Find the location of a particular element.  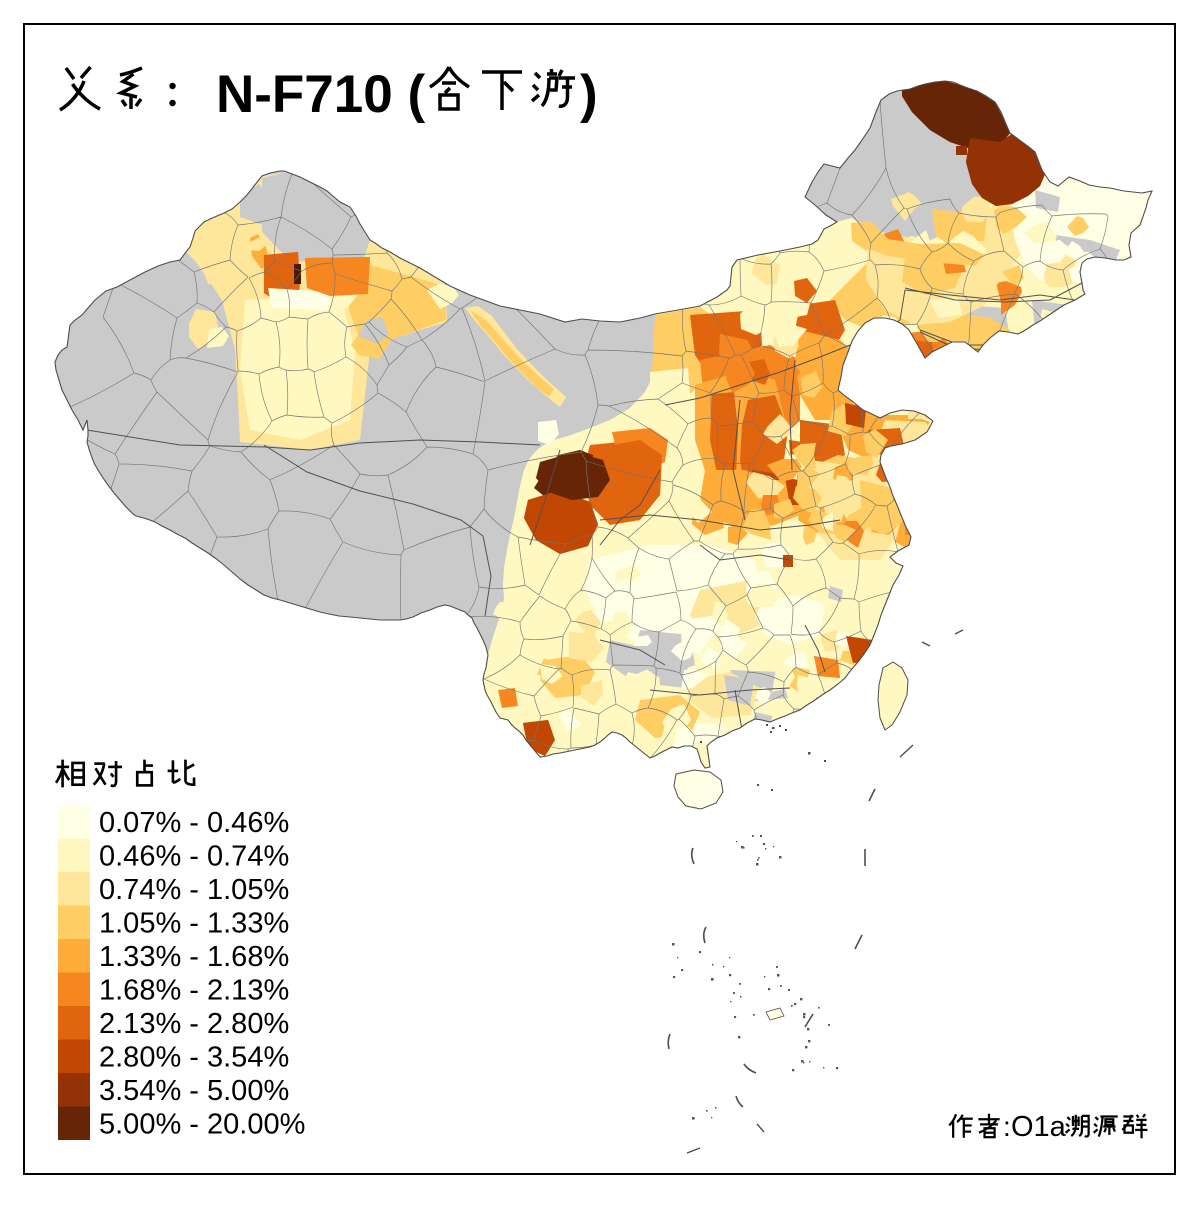

svg-text: O1a is located at coordinates (1039, 1127).